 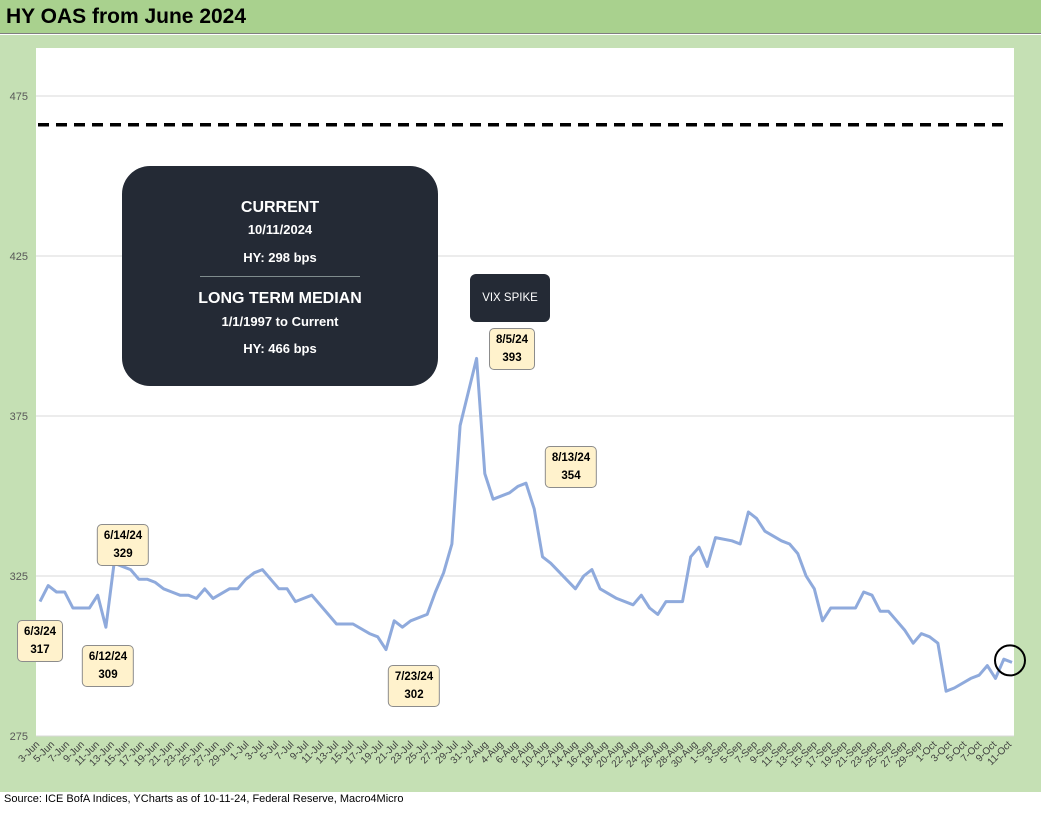 What do you see at coordinates (40, 650) in the screenshot?
I see `callout-value: 317` at bounding box center [40, 650].